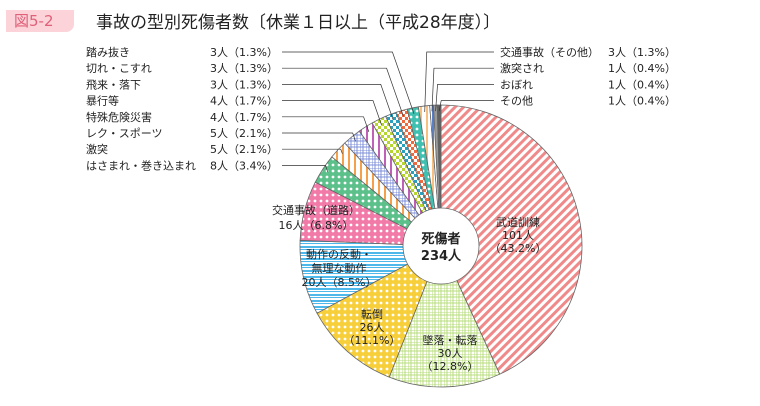 This screenshot has width=760, height=406. I want to click on slice-label-percent: （11.1%）, so click(372, 340).